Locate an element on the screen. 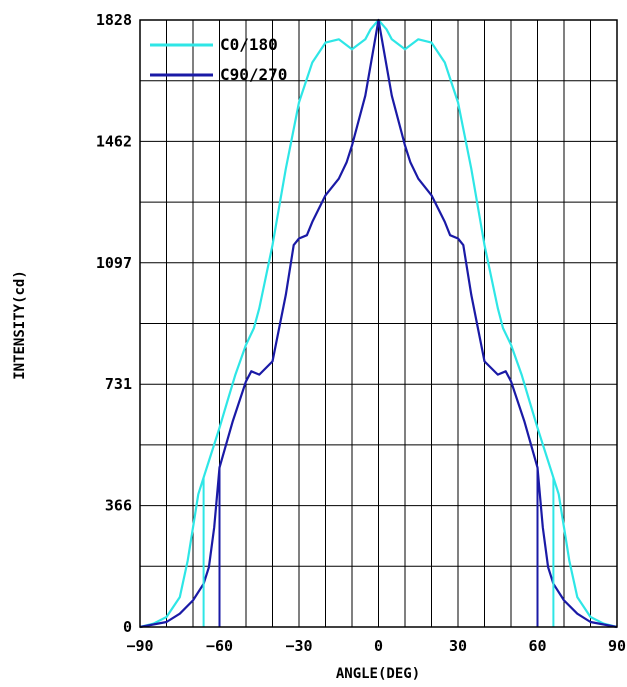 This screenshot has height=687, width=627. y-tick-label: 366 is located at coordinates (118, 506).